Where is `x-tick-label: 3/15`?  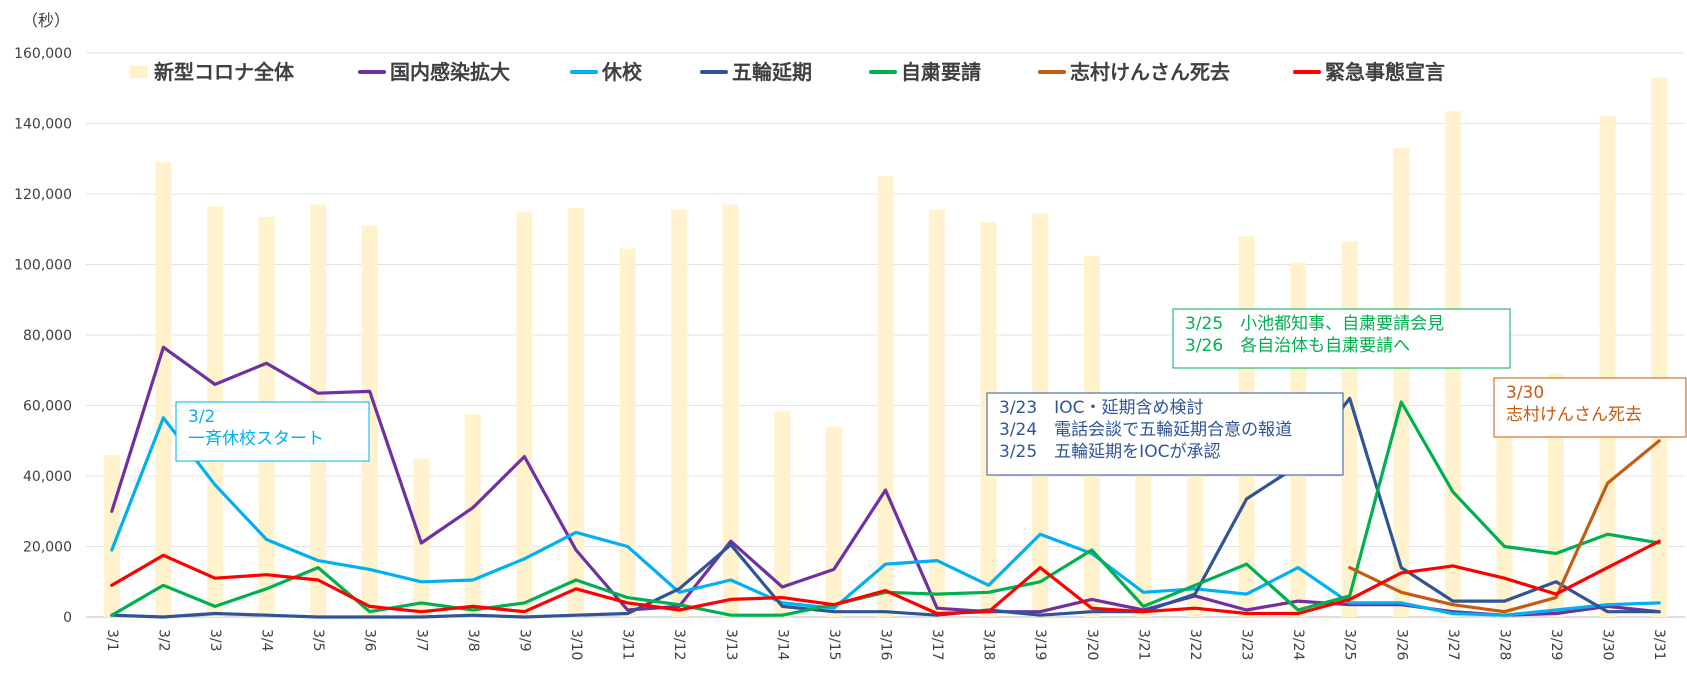
x-tick-label: 3/15 is located at coordinates (834, 644).